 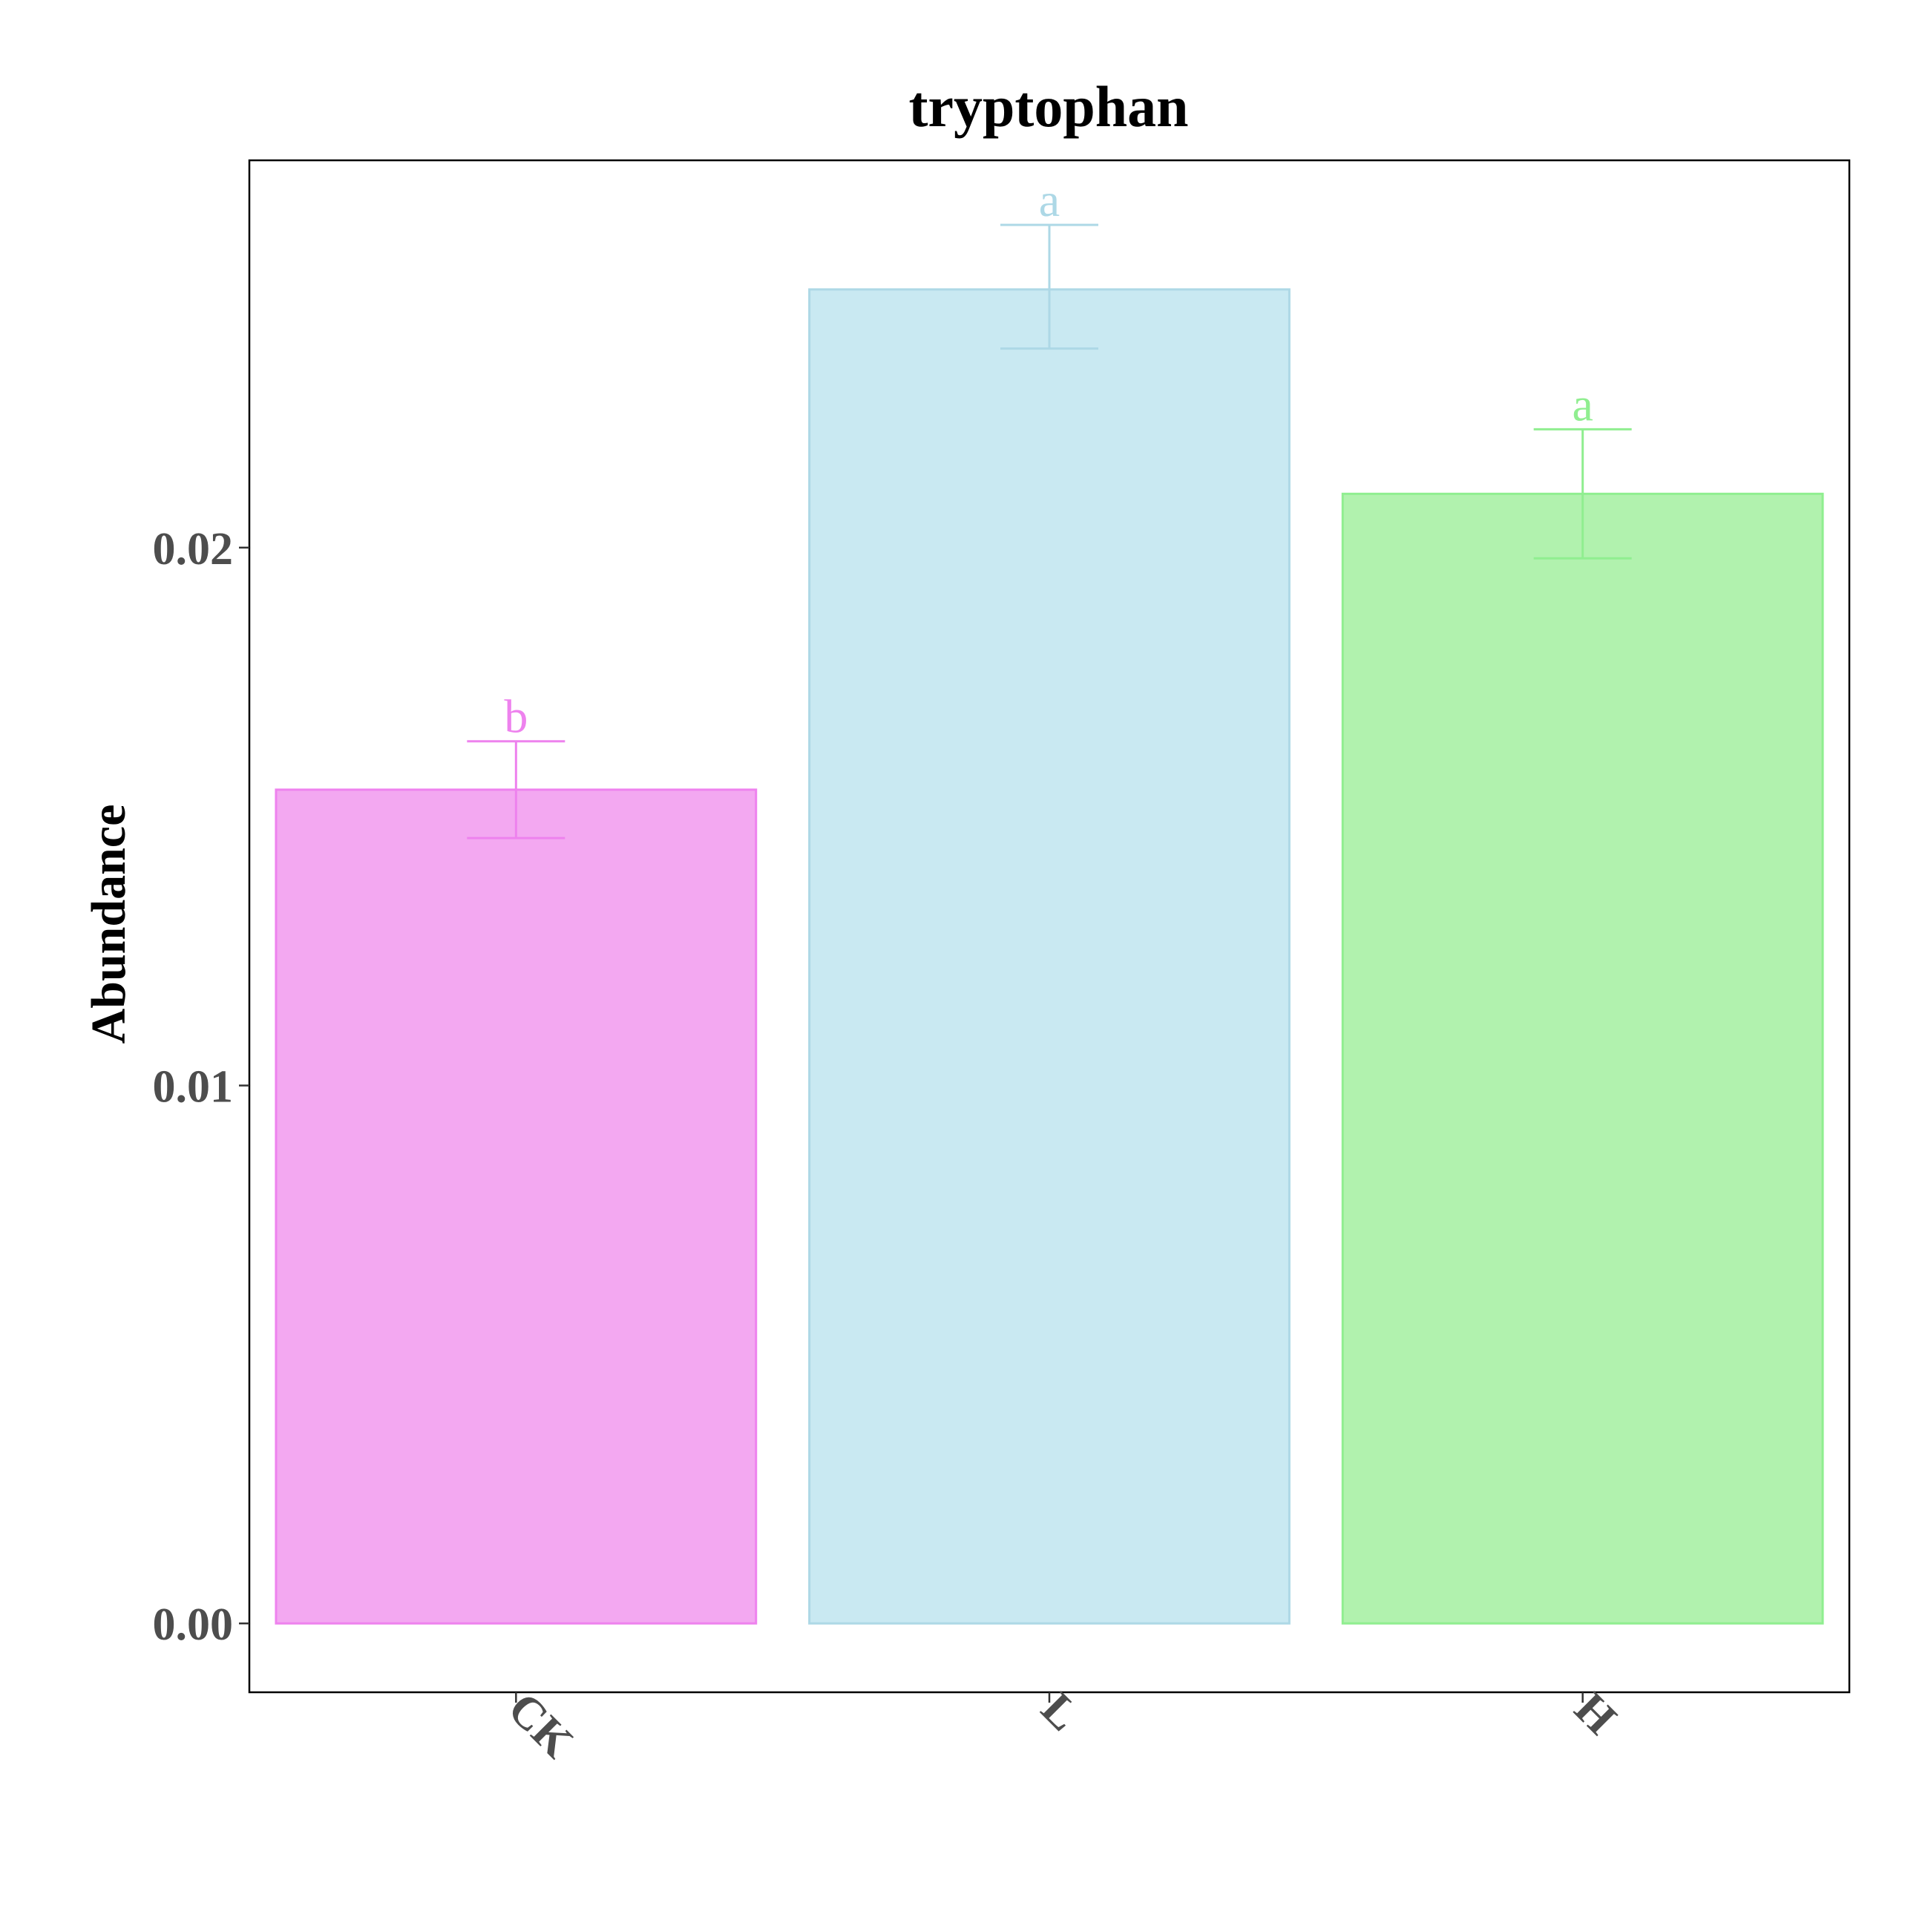 I want to click on y-axis-label: Abundance, so click(x=109, y=924).